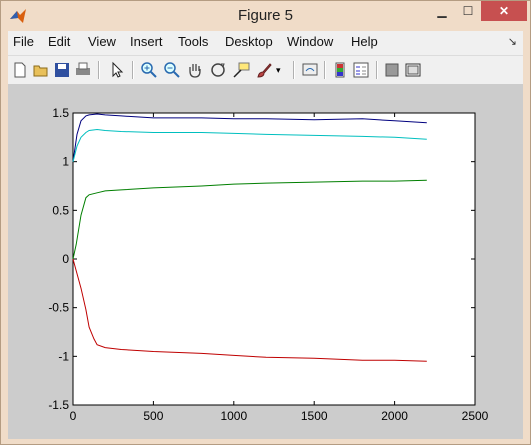 This screenshot has width=531, height=445. Describe the element at coordinates (394, 416) in the screenshot. I see `x-tick-label: 2000` at that location.